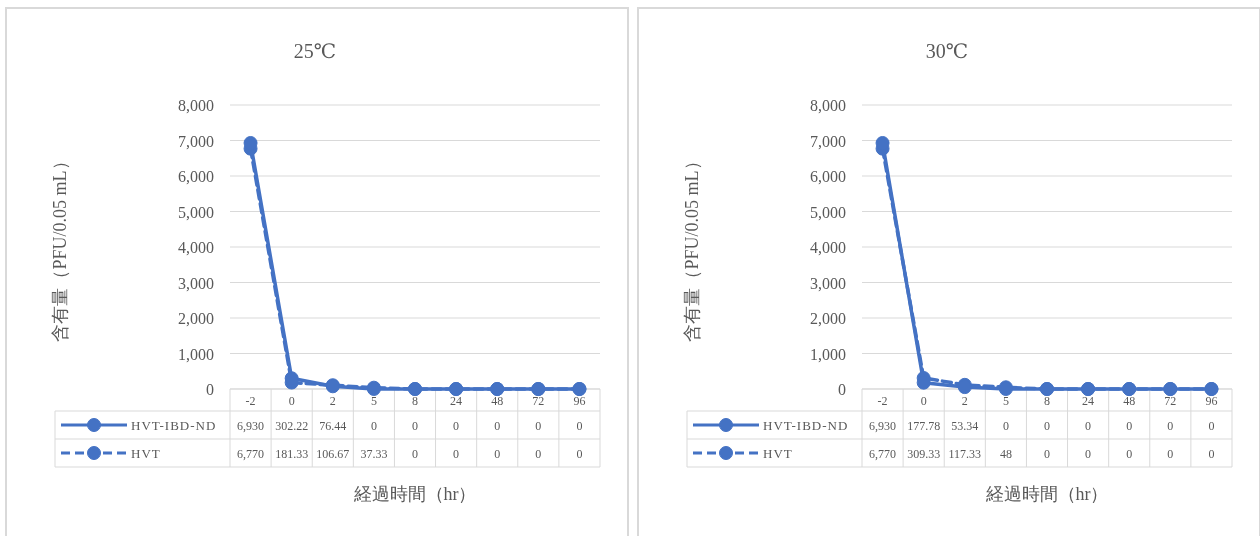 The height and width of the screenshot is (536, 1260). I want to click on data-label: 106.67, so click(333, 454).